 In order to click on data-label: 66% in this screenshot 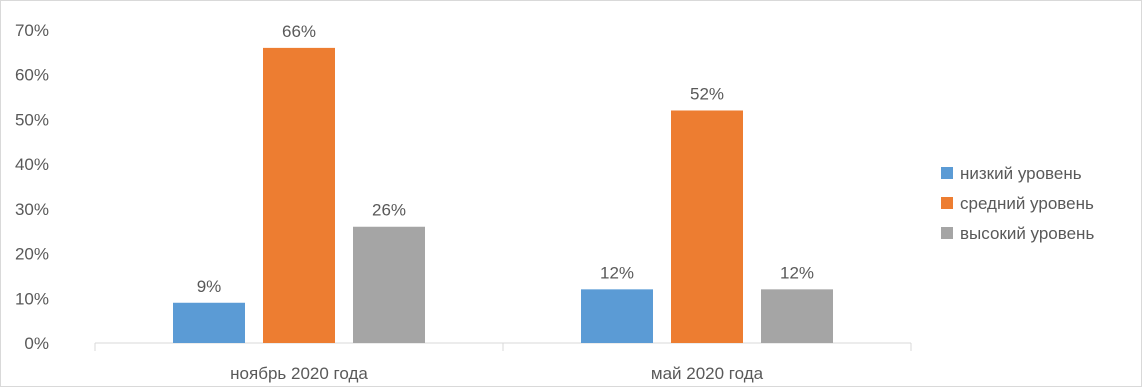, I will do `click(299, 31)`.